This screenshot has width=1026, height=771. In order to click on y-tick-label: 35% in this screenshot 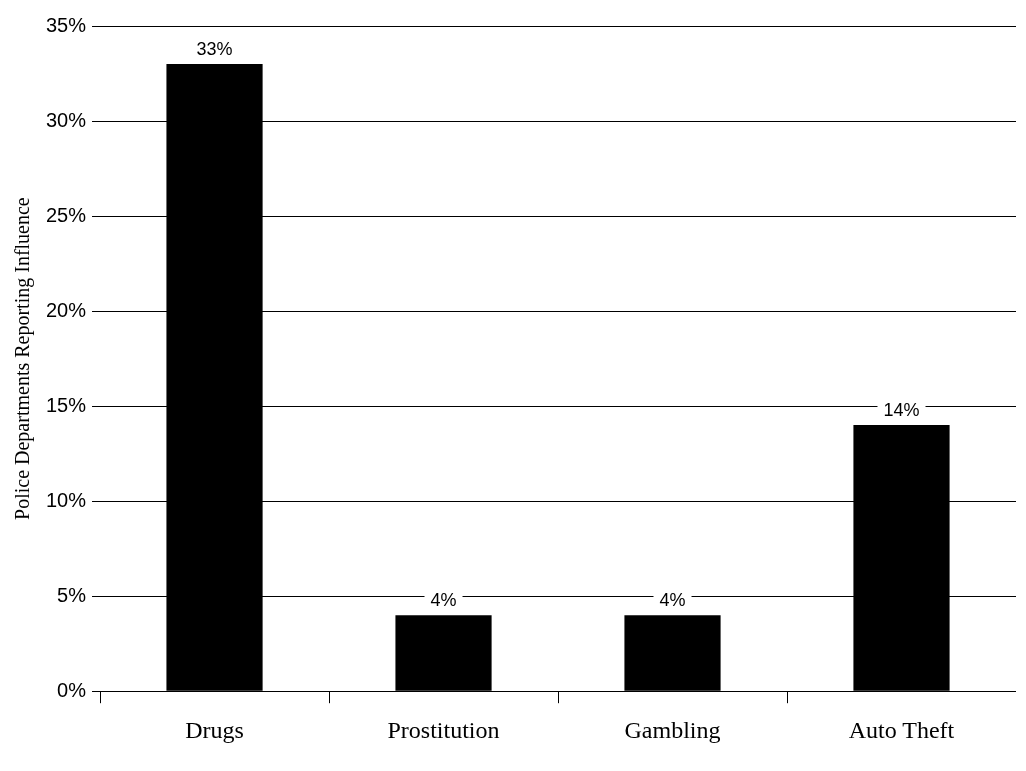, I will do `click(66, 24)`.